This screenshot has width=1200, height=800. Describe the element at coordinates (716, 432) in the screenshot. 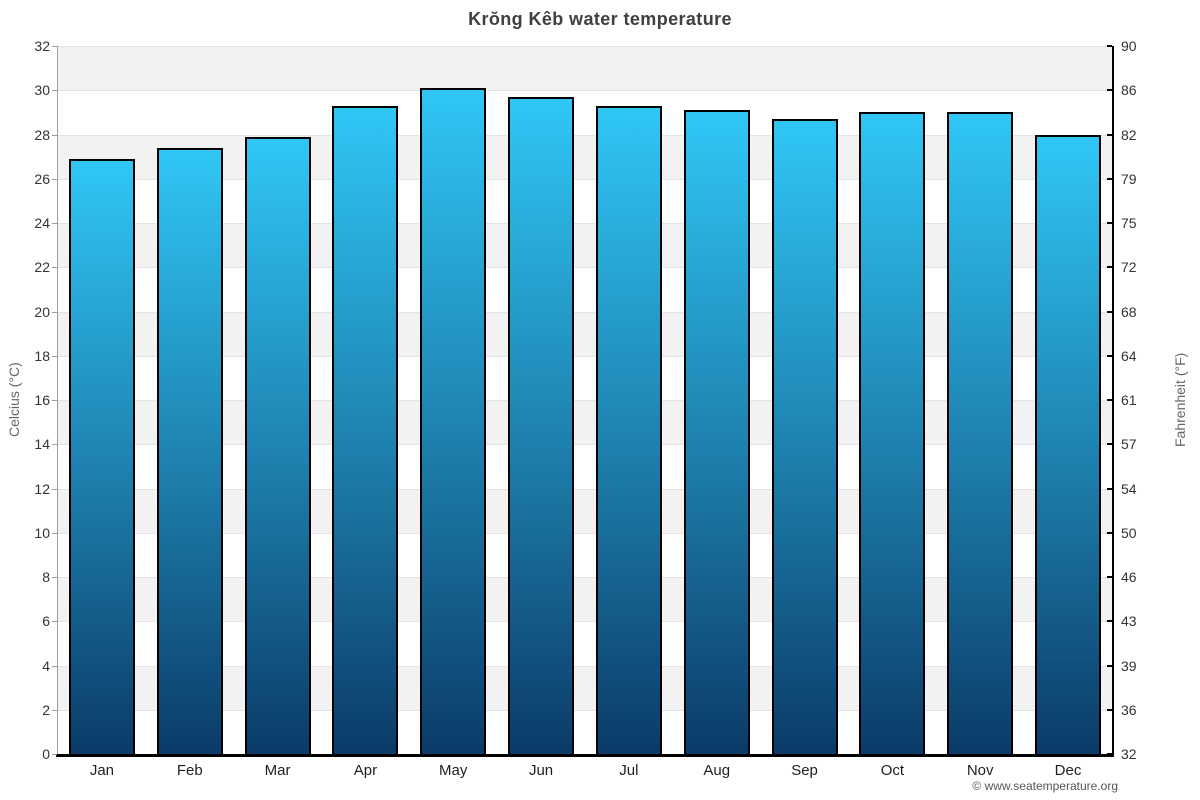

I see `bar-aug` at that location.